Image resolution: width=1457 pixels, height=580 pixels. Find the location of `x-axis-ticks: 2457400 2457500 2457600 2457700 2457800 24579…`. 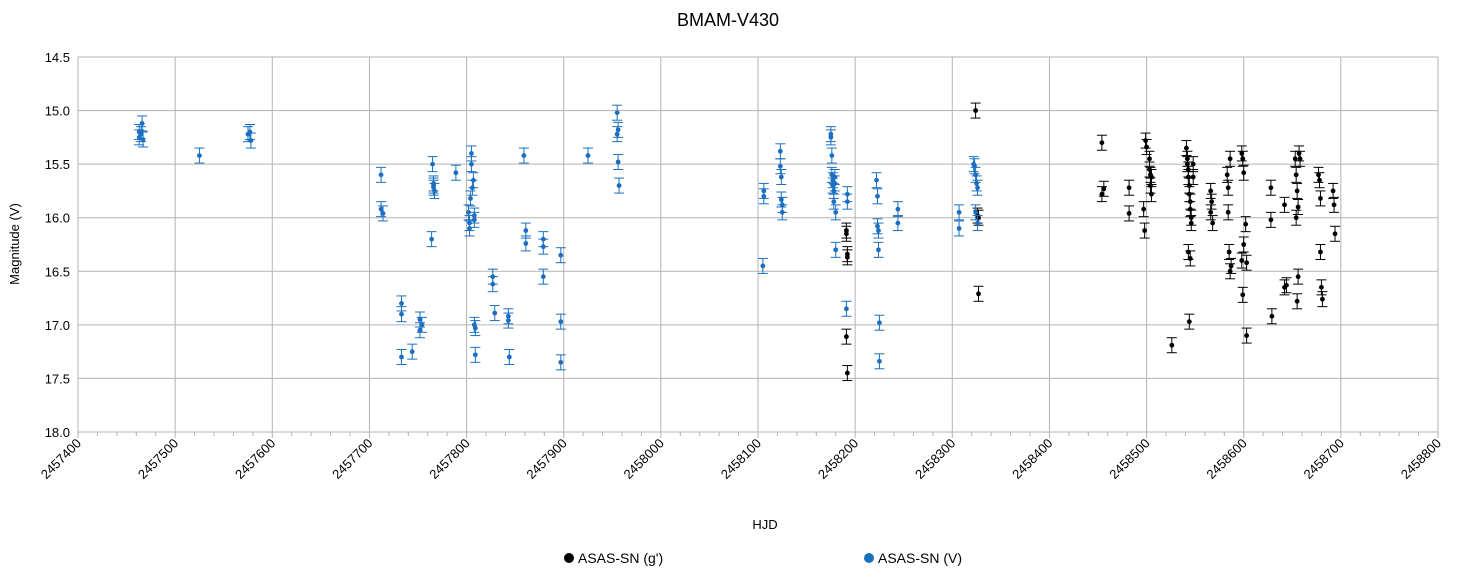

x-axis-ticks: 2457400 2457500 2457600 2457700 2457800 24579… is located at coordinates (741, 457).